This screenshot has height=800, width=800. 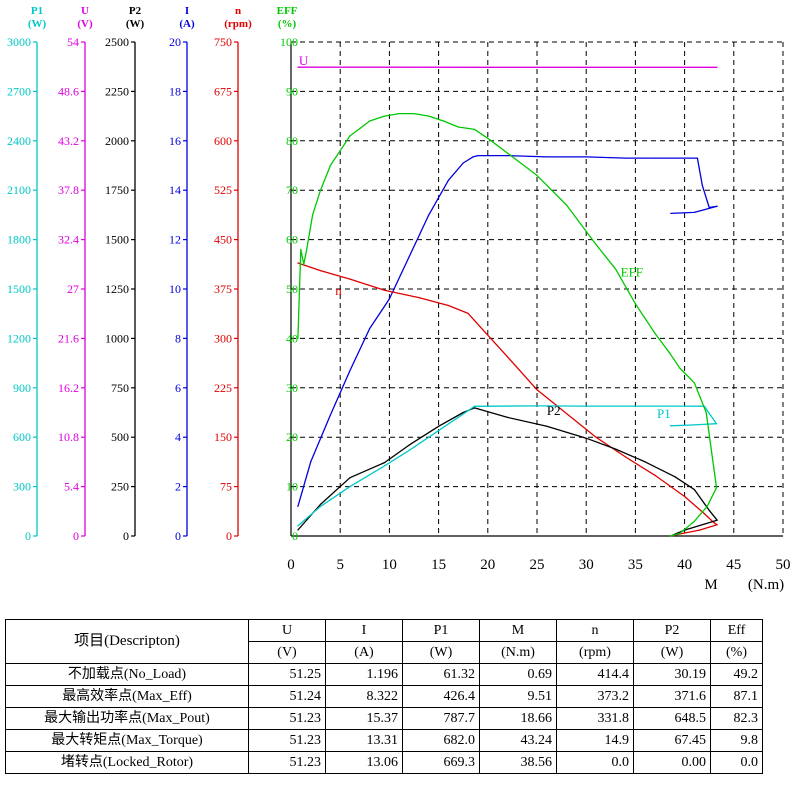 What do you see at coordinates (117, 289) in the screenshot?
I see `y-tick-label: 1250` at bounding box center [117, 289].